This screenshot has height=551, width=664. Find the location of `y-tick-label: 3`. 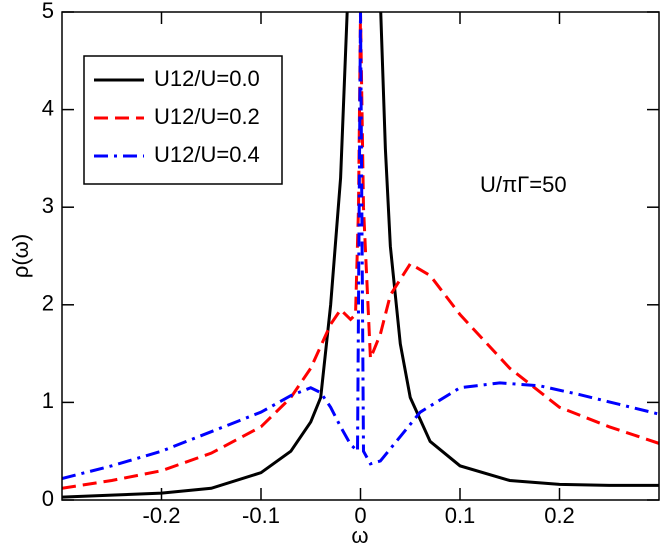

y-tick-label: 3 is located at coordinates (48, 205).